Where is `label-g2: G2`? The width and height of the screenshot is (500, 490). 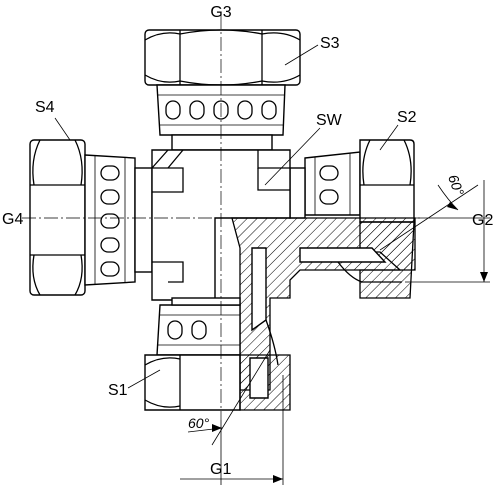 label-g2: G2 is located at coordinates (482, 220).